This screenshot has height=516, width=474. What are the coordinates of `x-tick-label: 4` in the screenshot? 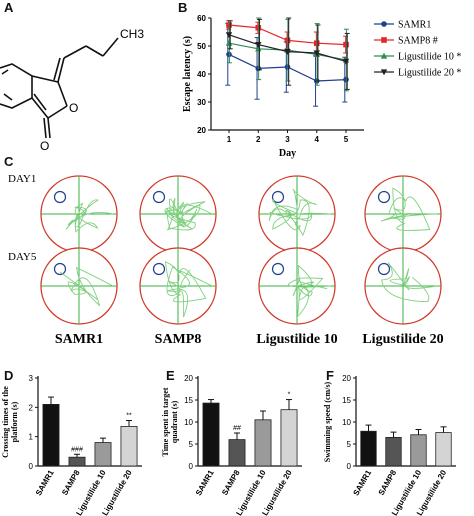 It's located at (317, 139).